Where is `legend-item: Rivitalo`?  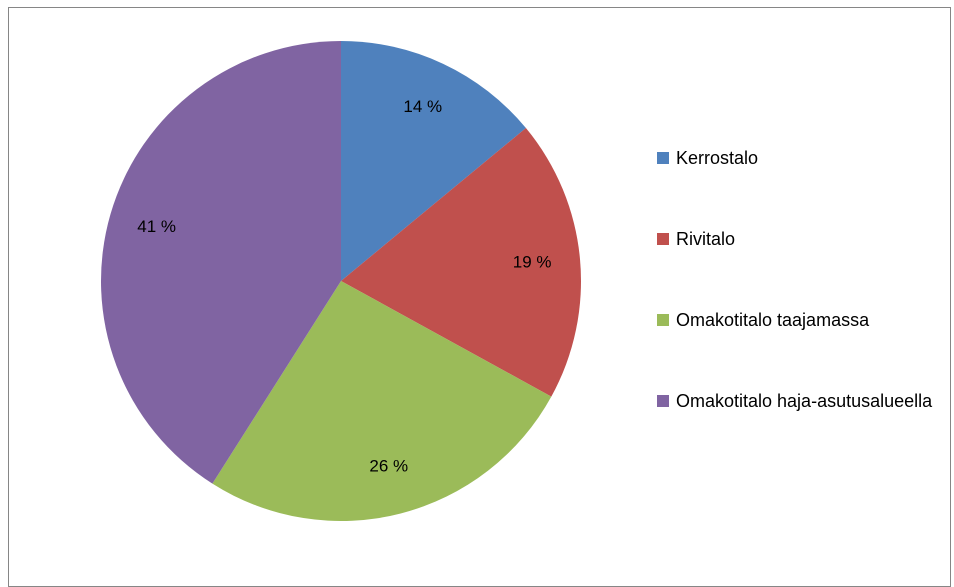
legend-item: Rivitalo is located at coordinates (799, 239).